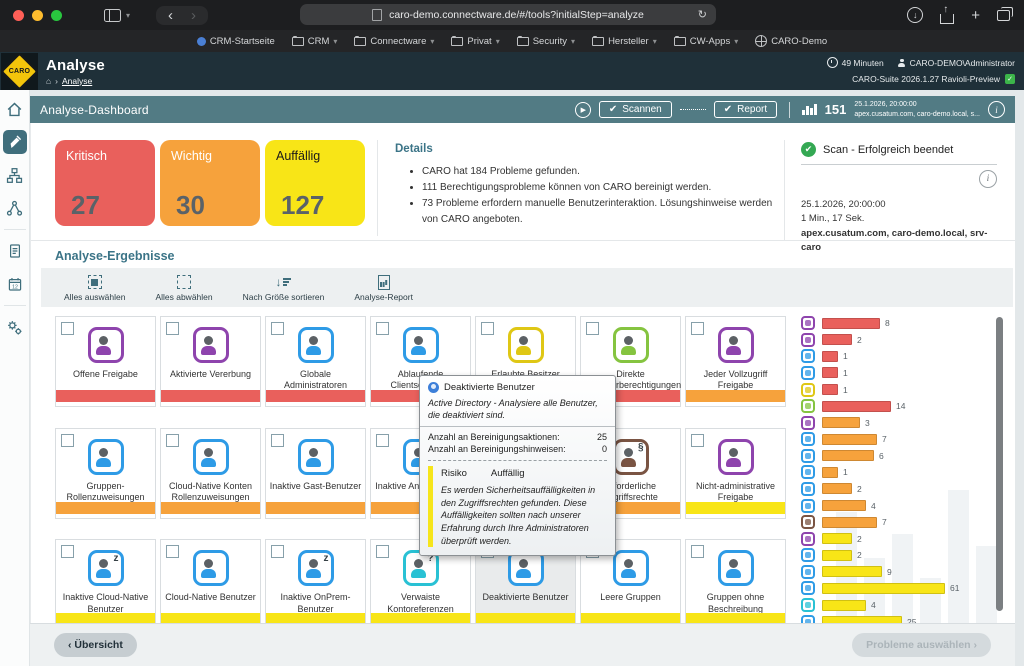 The image size is (1024, 666). I want to click on folder-icon, so click(679, 40).